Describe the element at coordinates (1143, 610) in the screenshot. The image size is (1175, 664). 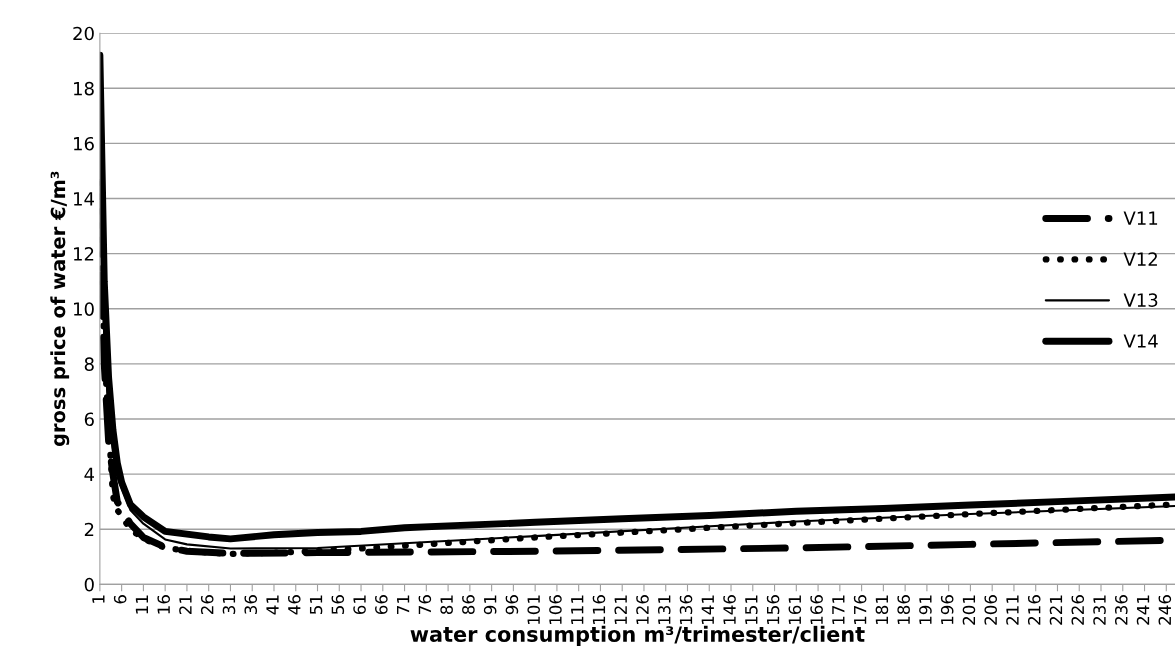
I see `x-tick-label: 241` at that location.